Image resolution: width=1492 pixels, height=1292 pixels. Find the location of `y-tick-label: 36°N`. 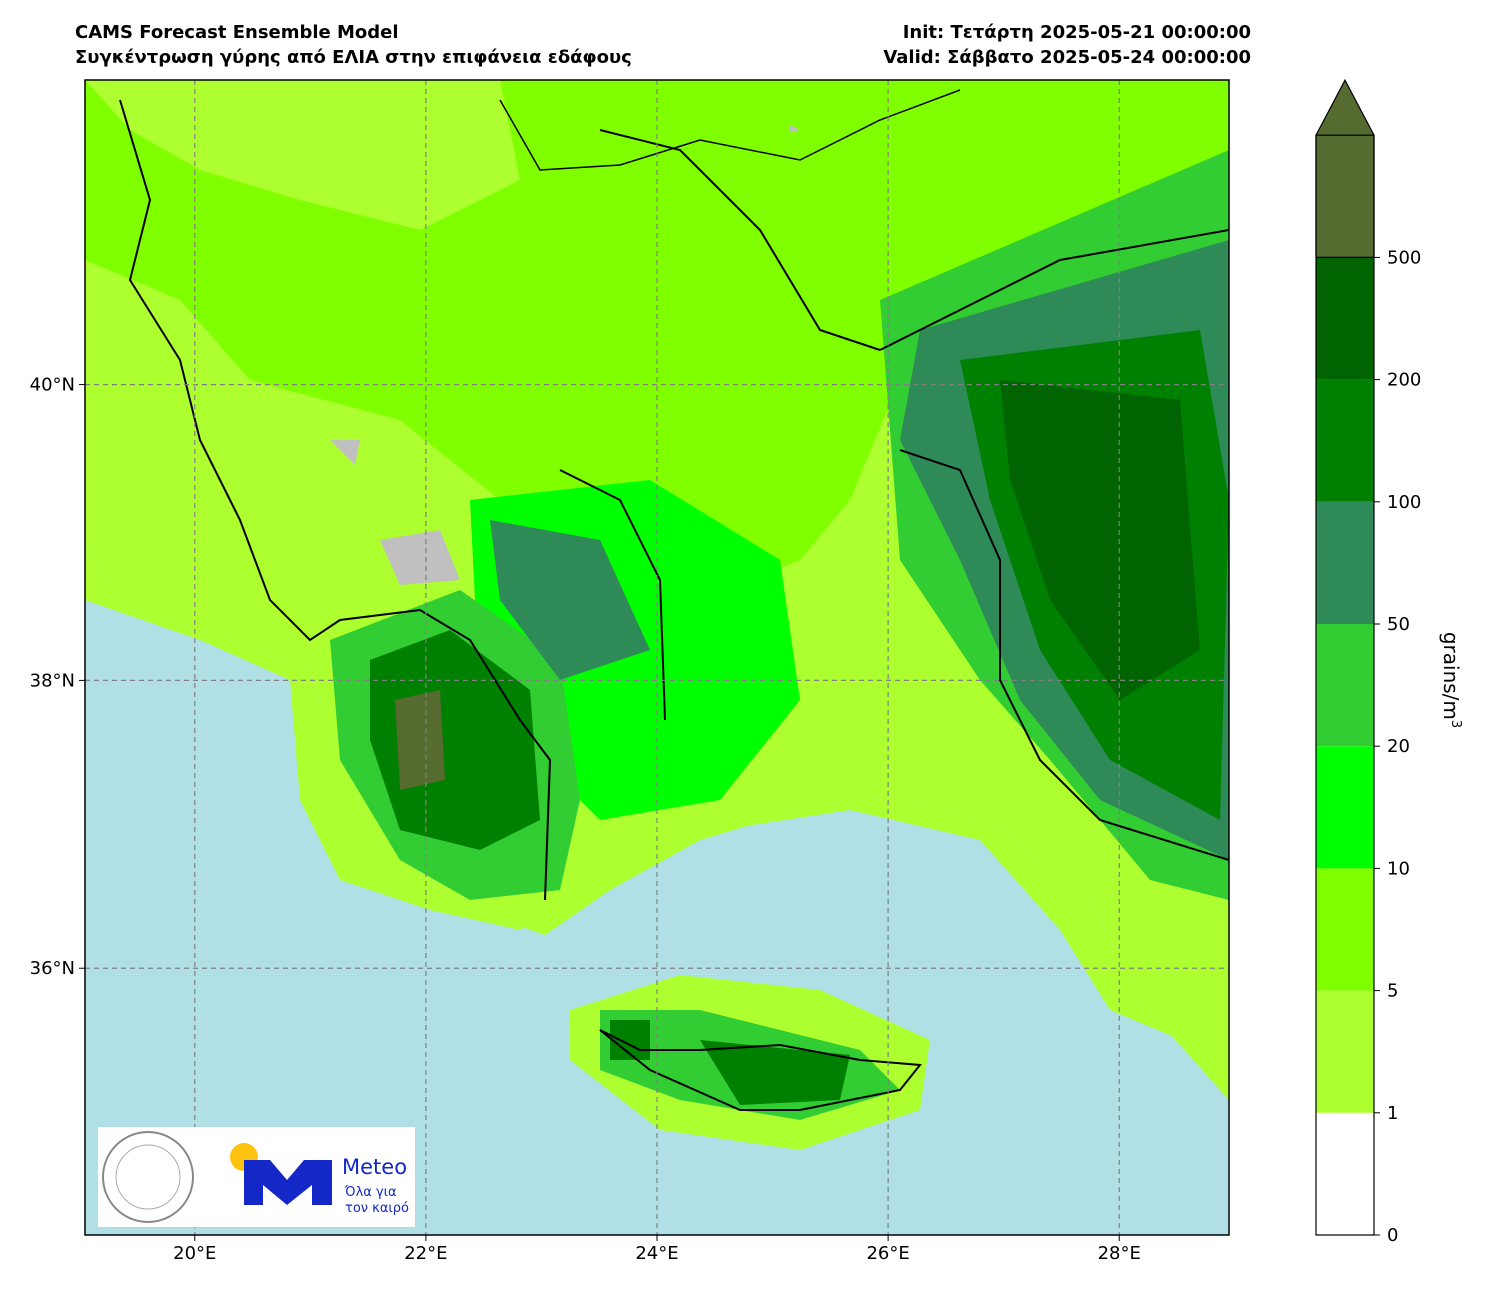

y-tick-label: 36°N is located at coordinates (52, 968).